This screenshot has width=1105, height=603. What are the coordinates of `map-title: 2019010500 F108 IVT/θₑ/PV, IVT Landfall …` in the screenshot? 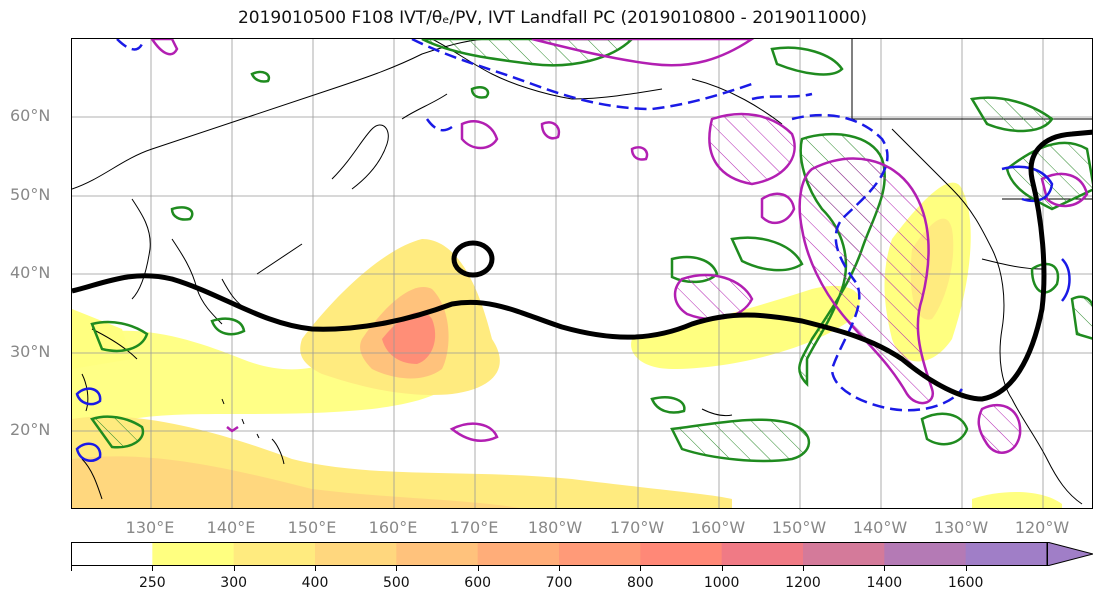 It's located at (552, 18).